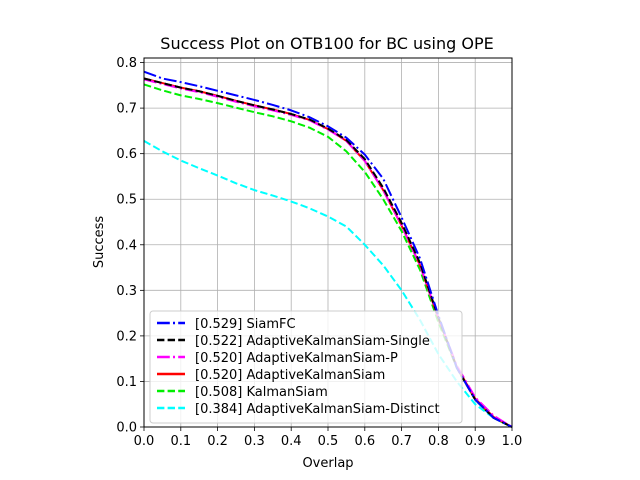 The image size is (640, 480). Describe the element at coordinates (401, 441) in the screenshot. I see `x-tick-label: 0.7` at that location.